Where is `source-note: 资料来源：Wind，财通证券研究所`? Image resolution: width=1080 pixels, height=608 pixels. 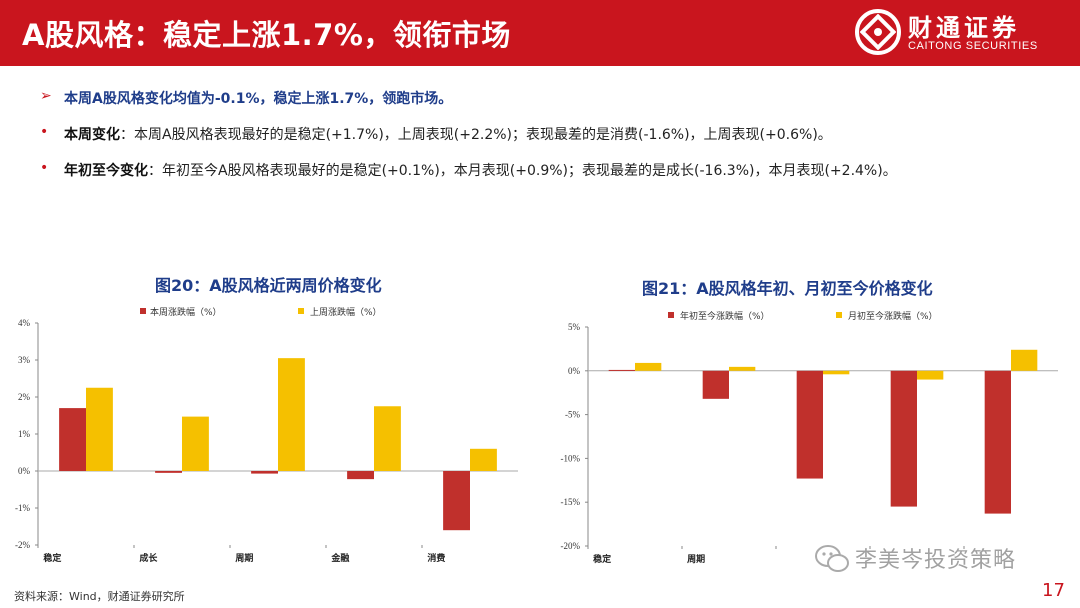 source-note: 资料来源：Wind，财通证券研究所 is located at coordinates (99, 596).